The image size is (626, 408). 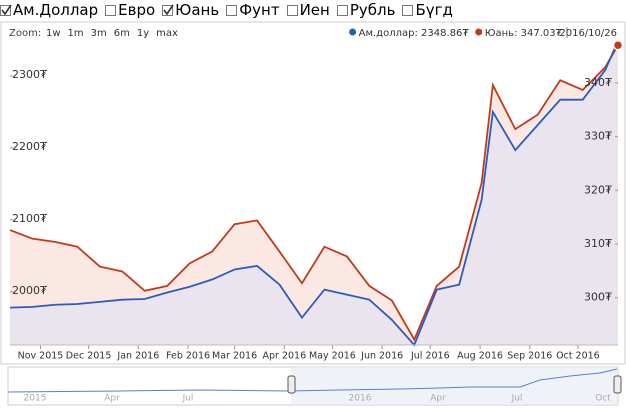 I want to click on option-label: Ам.Доллар, so click(x=56, y=10).